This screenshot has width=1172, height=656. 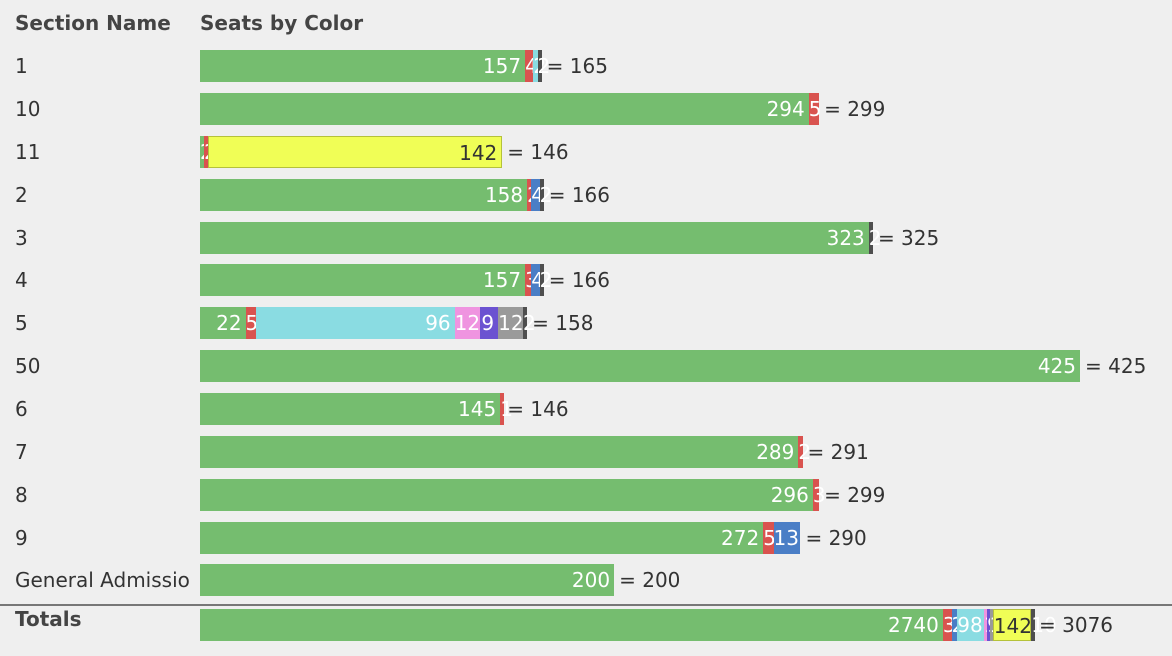 I want to click on section-row: 1122142= 146, so click(x=586, y=152).